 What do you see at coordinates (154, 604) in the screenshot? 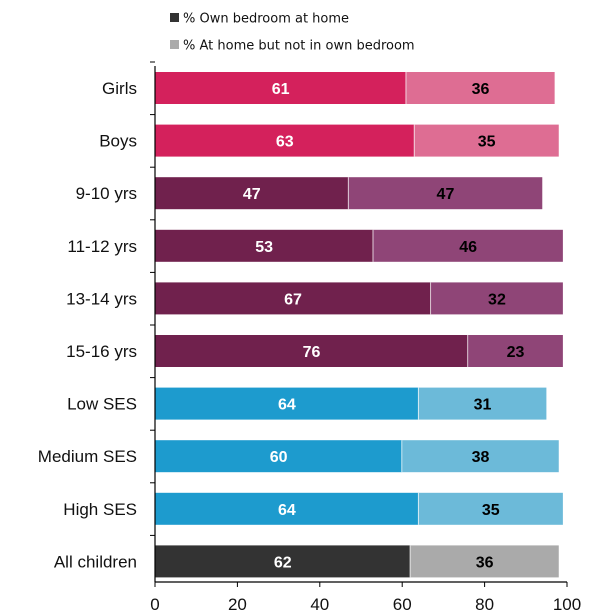
I see `x-tick-label-0: 0` at bounding box center [154, 604].